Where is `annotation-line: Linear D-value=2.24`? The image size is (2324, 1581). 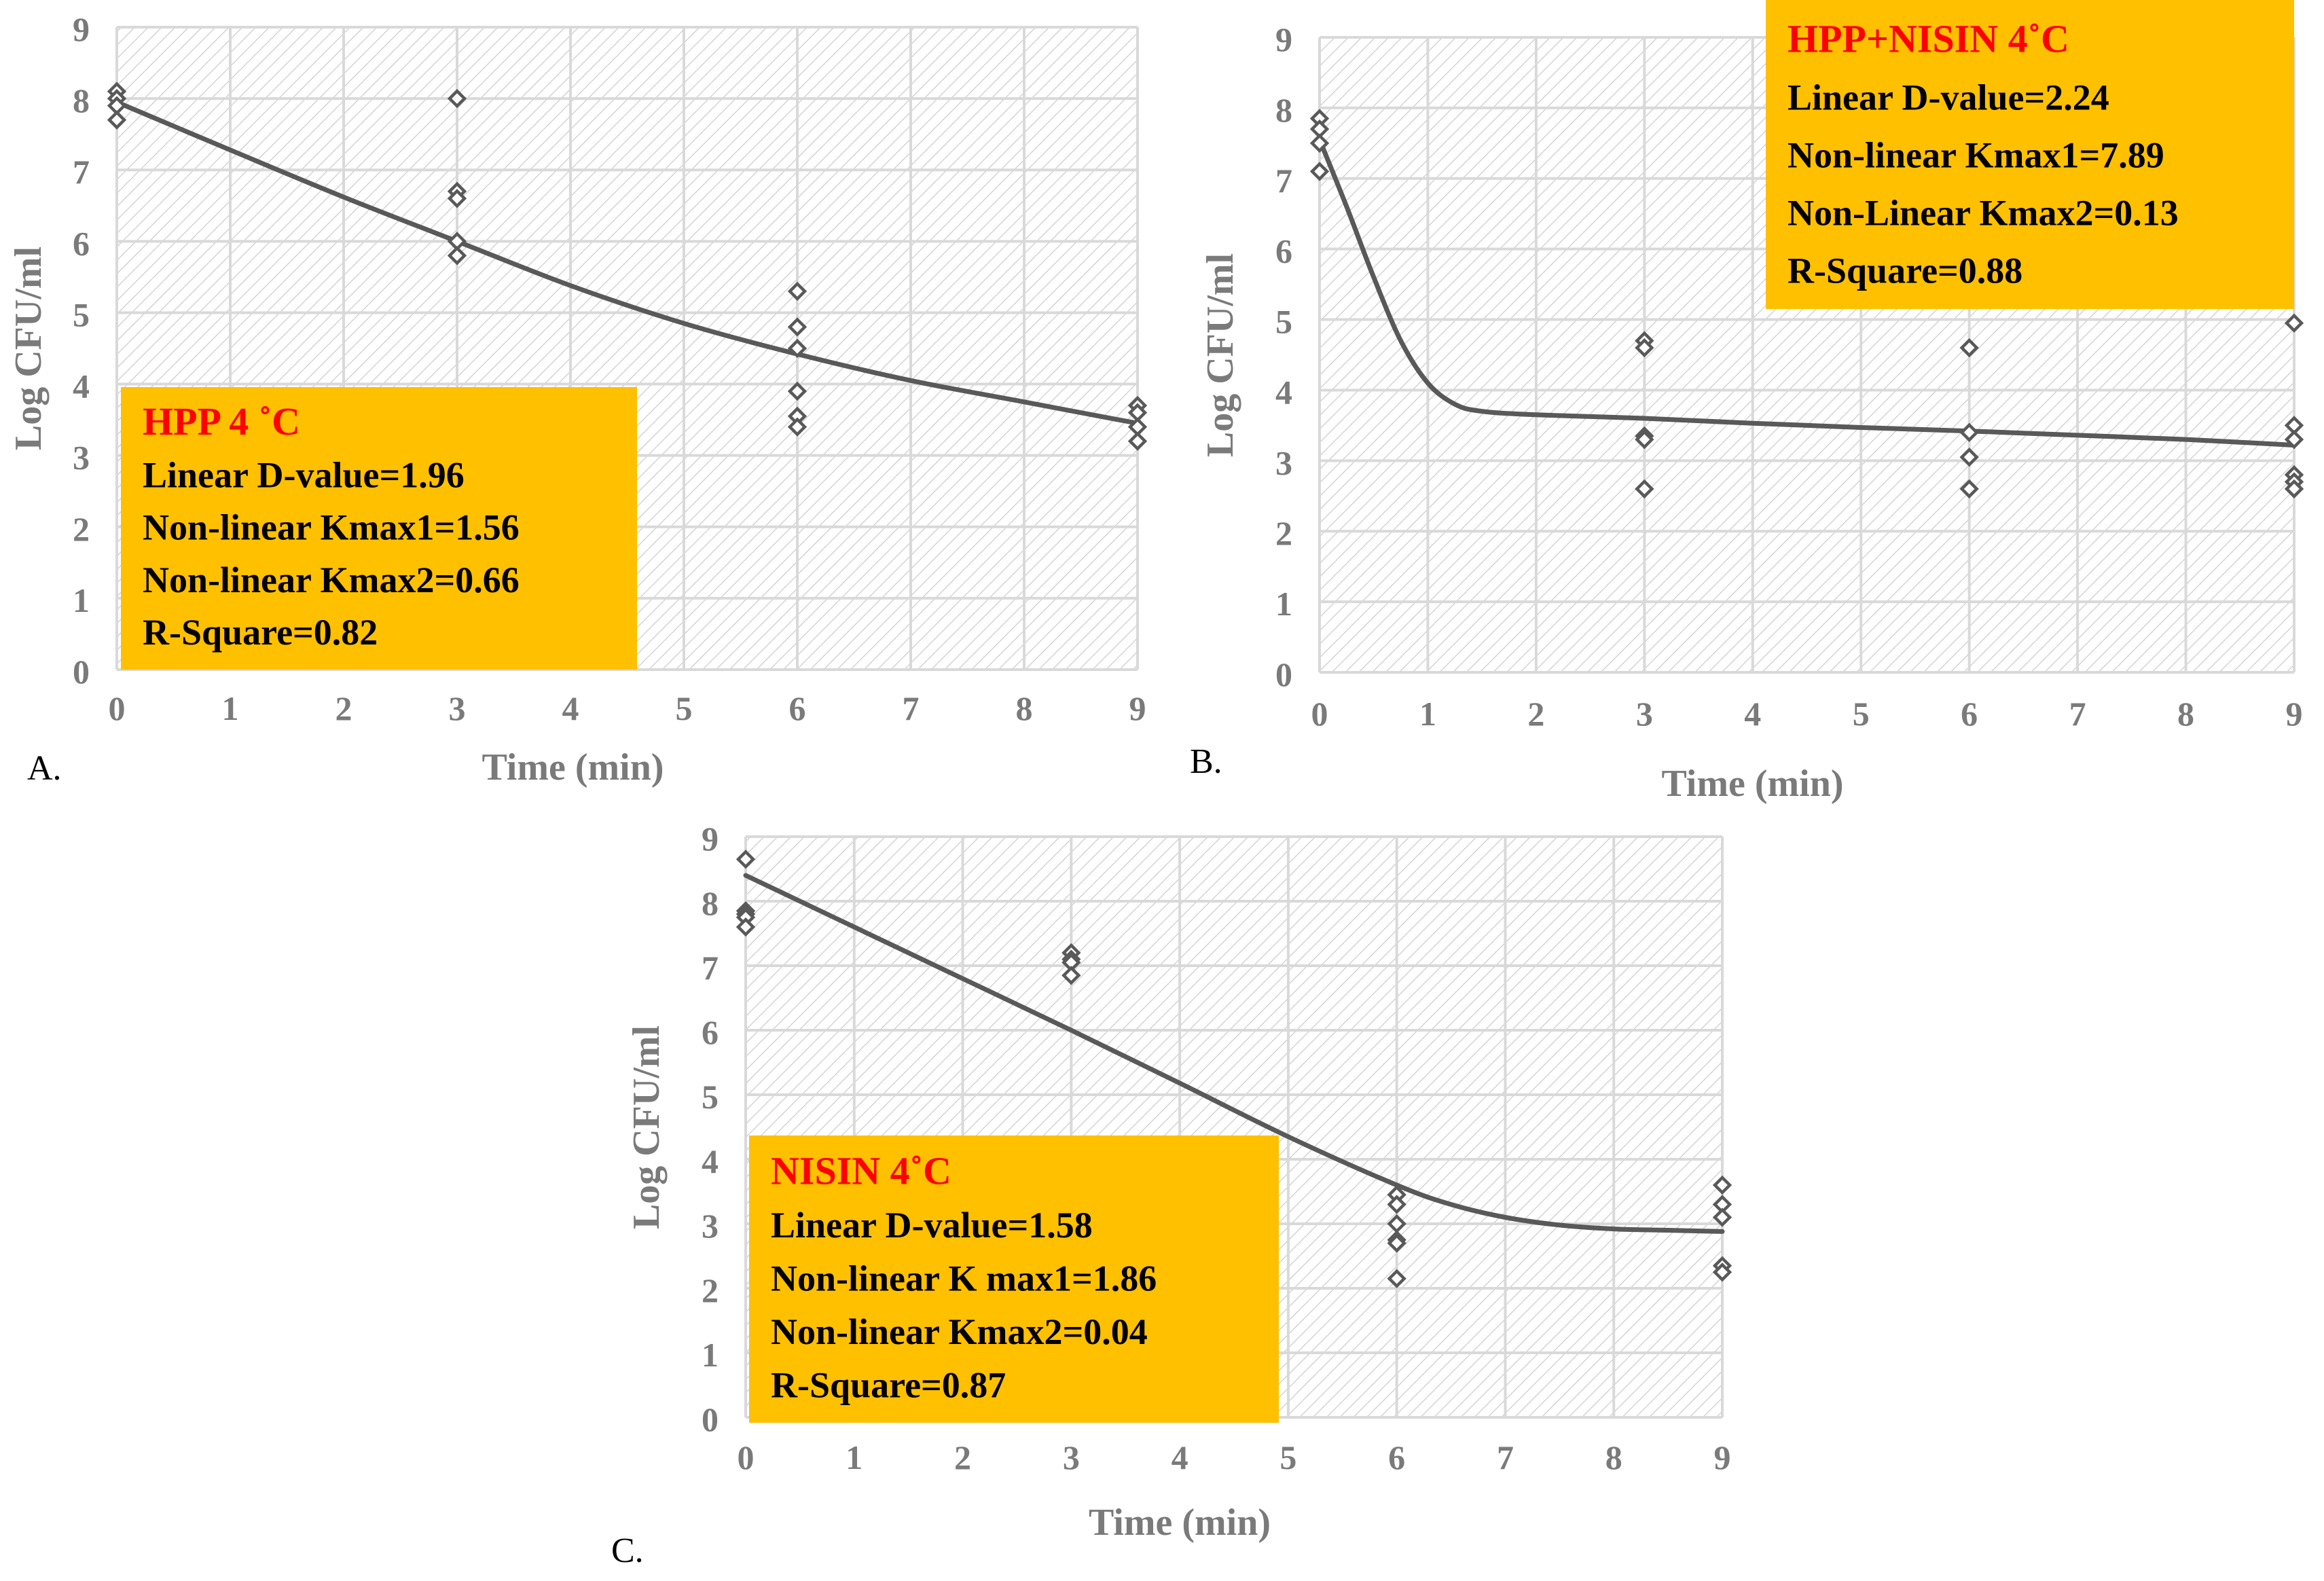
annotation-line: Linear D-value=2.24 is located at coordinates (1948, 97).